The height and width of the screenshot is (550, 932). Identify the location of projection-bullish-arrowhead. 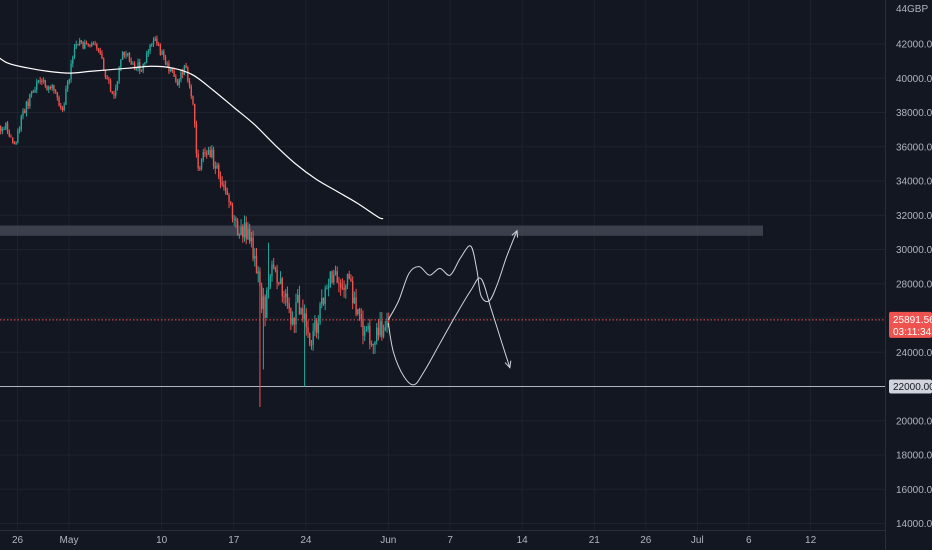
(515, 233).